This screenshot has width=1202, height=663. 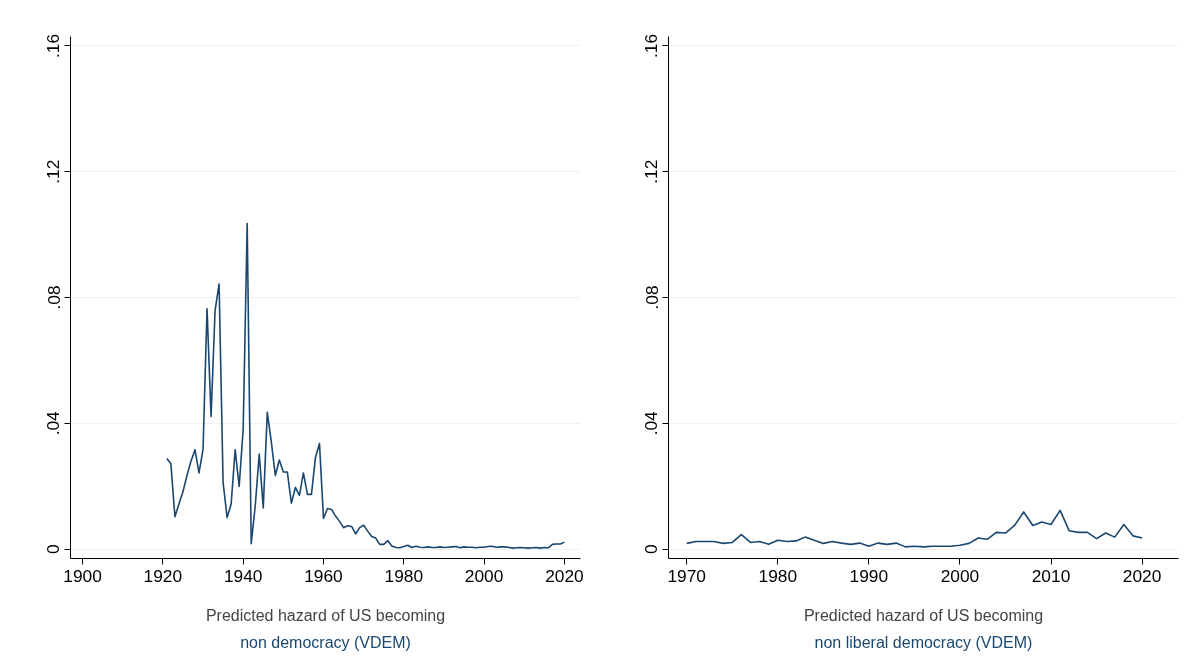 What do you see at coordinates (323, 575) in the screenshot?
I see `x-tick-label: 1960` at bounding box center [323, 575].